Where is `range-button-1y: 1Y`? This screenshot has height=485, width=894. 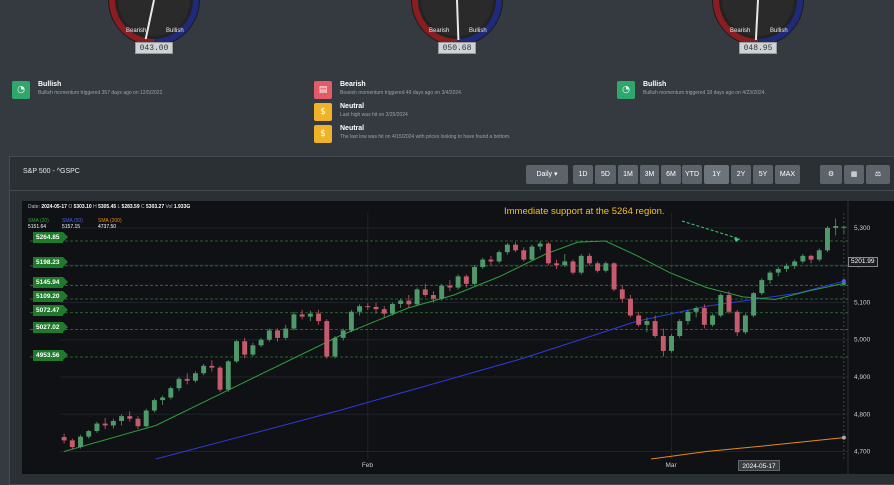 range-button-1y: 1Y is located at coordinates (716, 174).